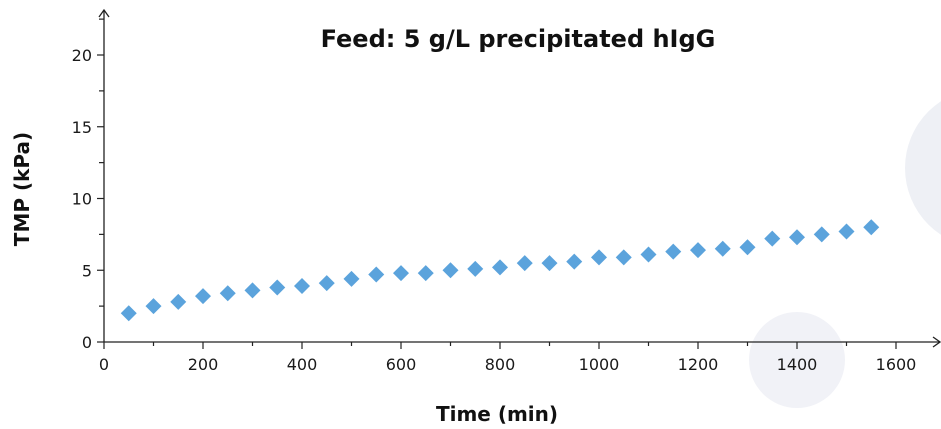  I want to click on background-decor-circle-right, so click(923, 168).